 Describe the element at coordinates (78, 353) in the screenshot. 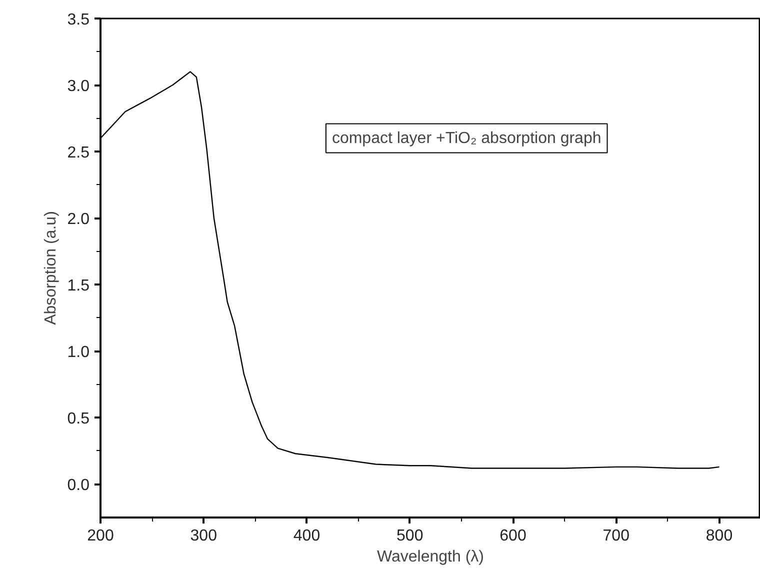

I see `y-tick-label: 1.0` at that location.